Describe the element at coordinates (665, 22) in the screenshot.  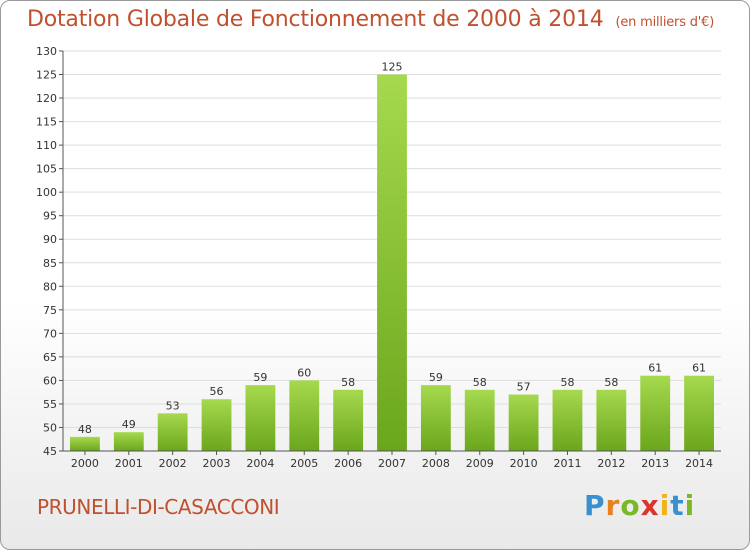
I see `chart-unit: (en milliers d'€)` at that location.